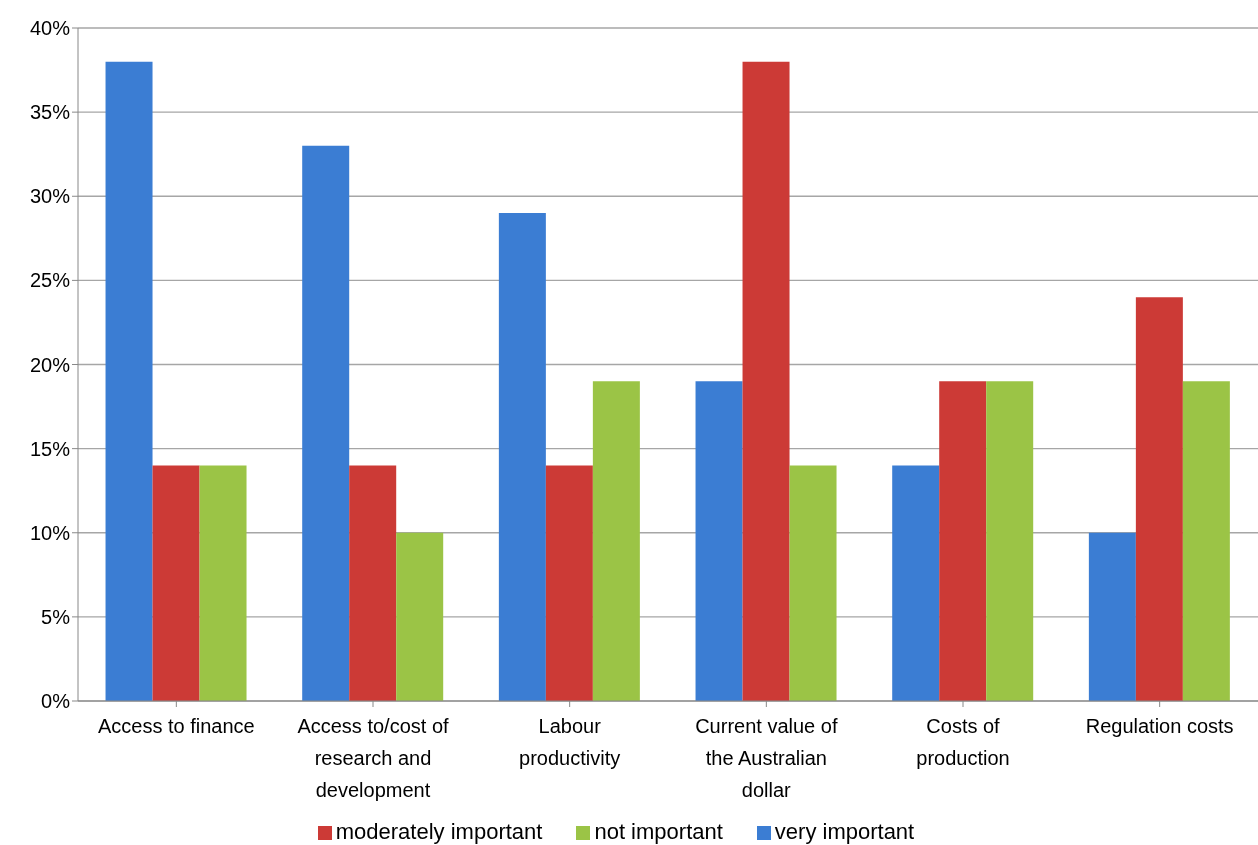 The height and width of the screenshot is (845, 1258). What do you see at coordinates (56, 616) in the screenshot?
I see `y-tick-label: 5%` at bounding box center [56, 616].